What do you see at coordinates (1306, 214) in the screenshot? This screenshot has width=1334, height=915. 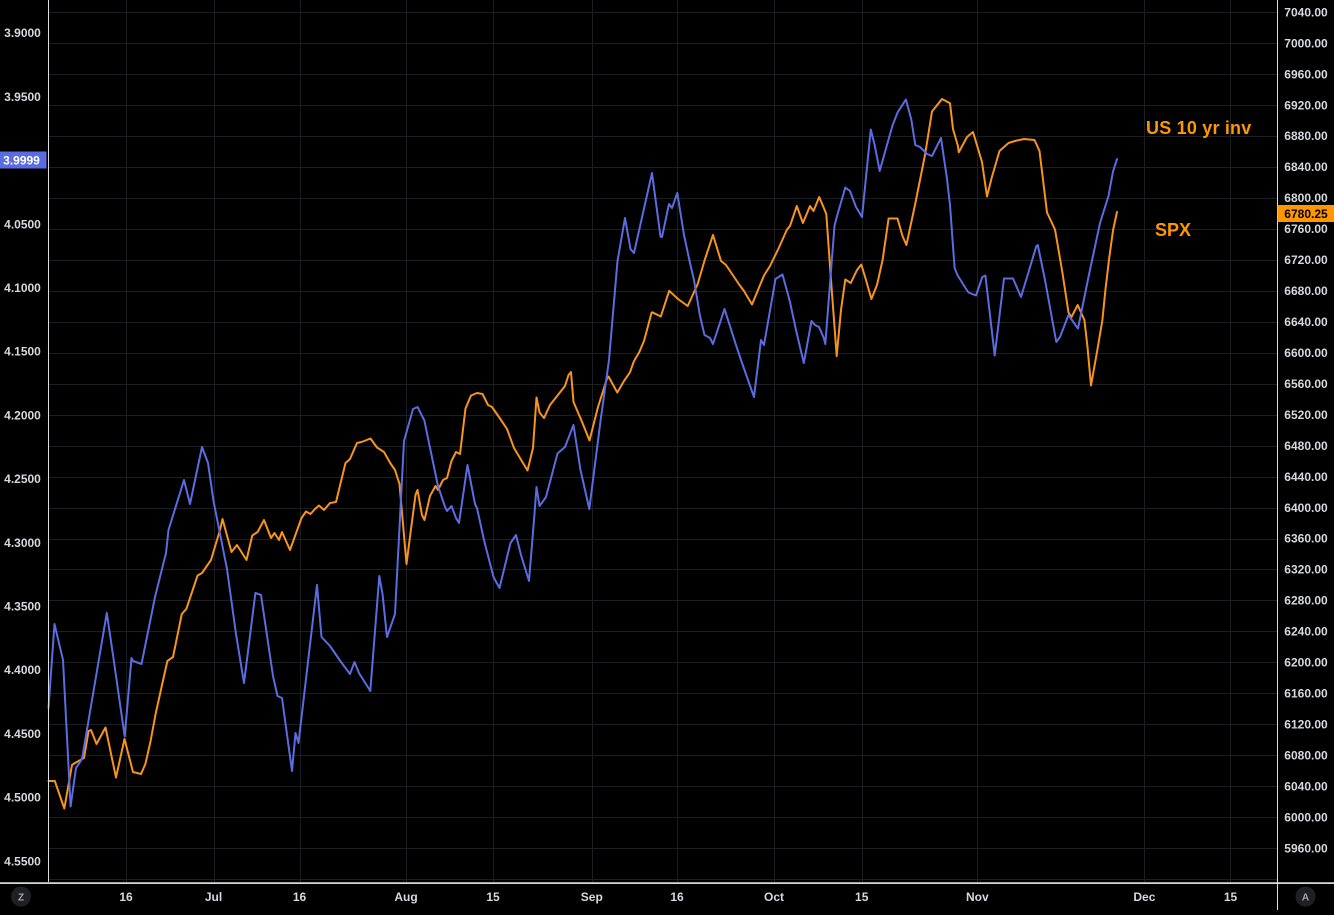 I see `svg-text: 6780.25` at bounding box center [1306, 214].